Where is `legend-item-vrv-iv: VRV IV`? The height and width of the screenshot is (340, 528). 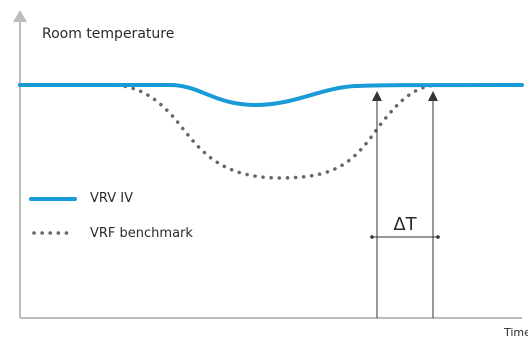
legend-item-vrv-iv: VRV IV is located at coordinates (81, 198).